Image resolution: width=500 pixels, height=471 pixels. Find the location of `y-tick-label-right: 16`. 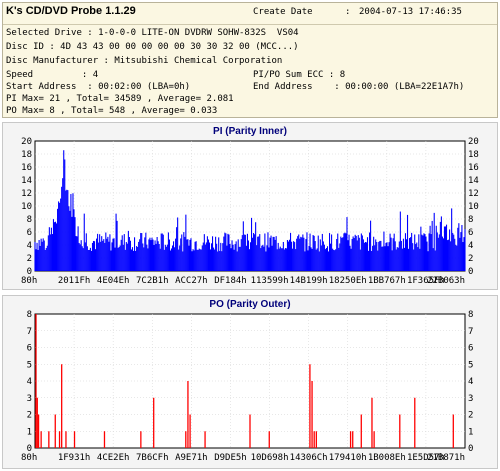

y-tick-label-right: 16 is located at coordinates (473, 168).